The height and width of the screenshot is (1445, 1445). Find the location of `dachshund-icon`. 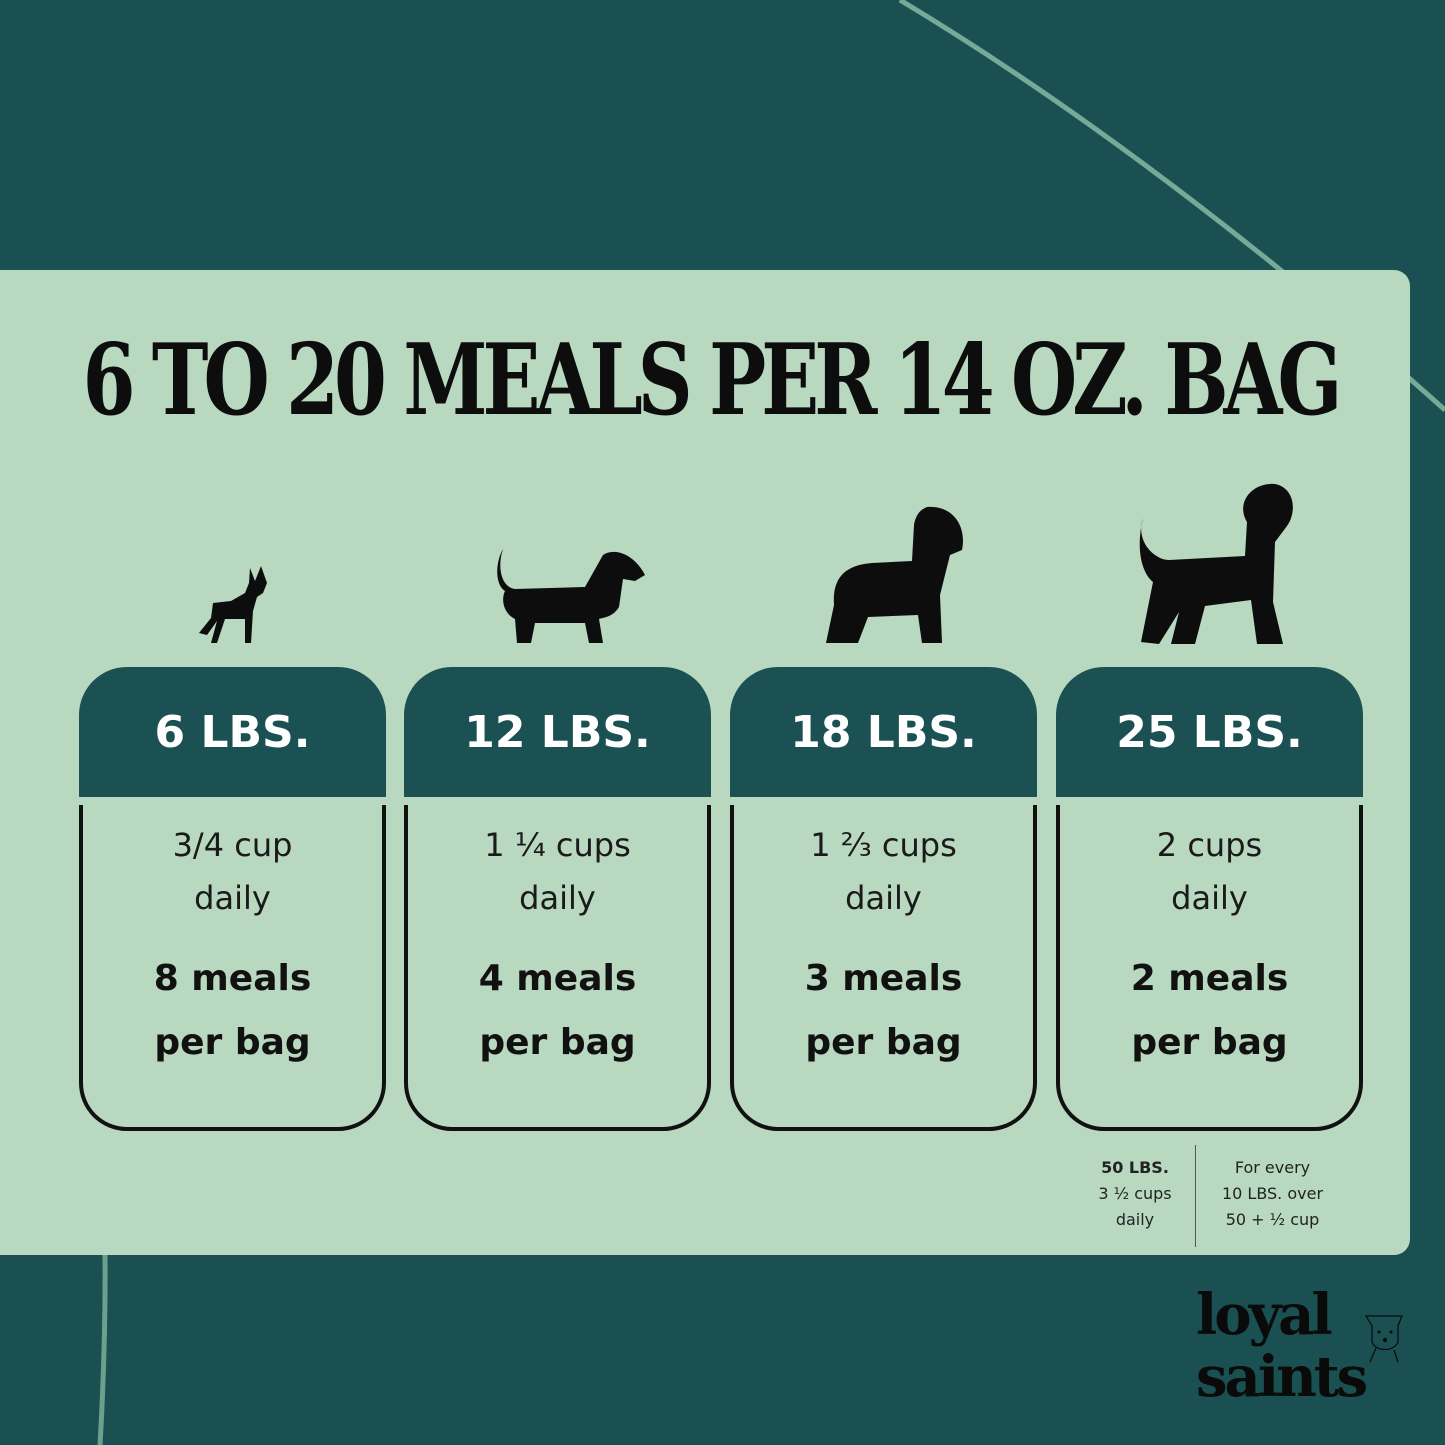

dachshund-icon is located at coordinates (571, 596).